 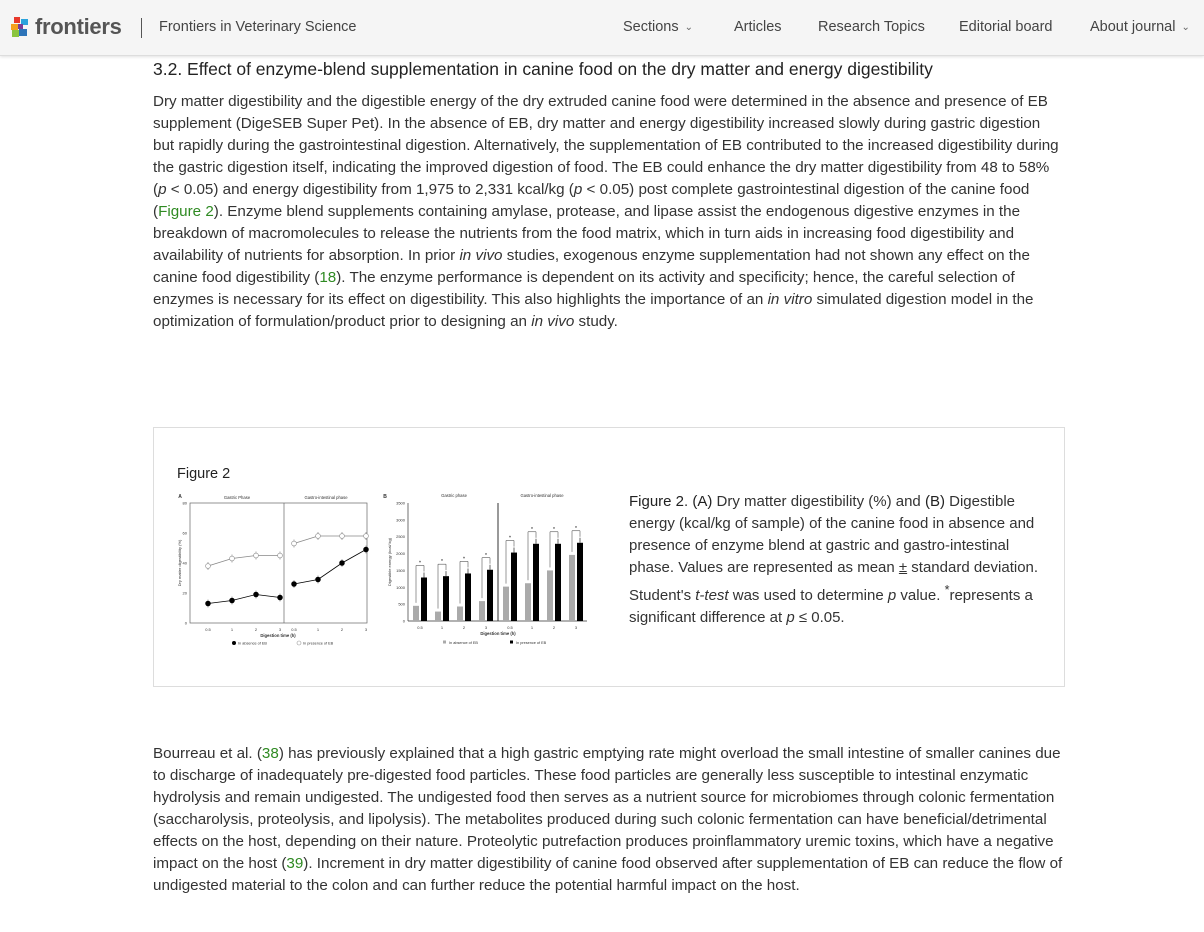 What do you see at coordinates (532, 627) in the screenshot?
I see `x-tick-label: 1` at bounding box center [532, 627].